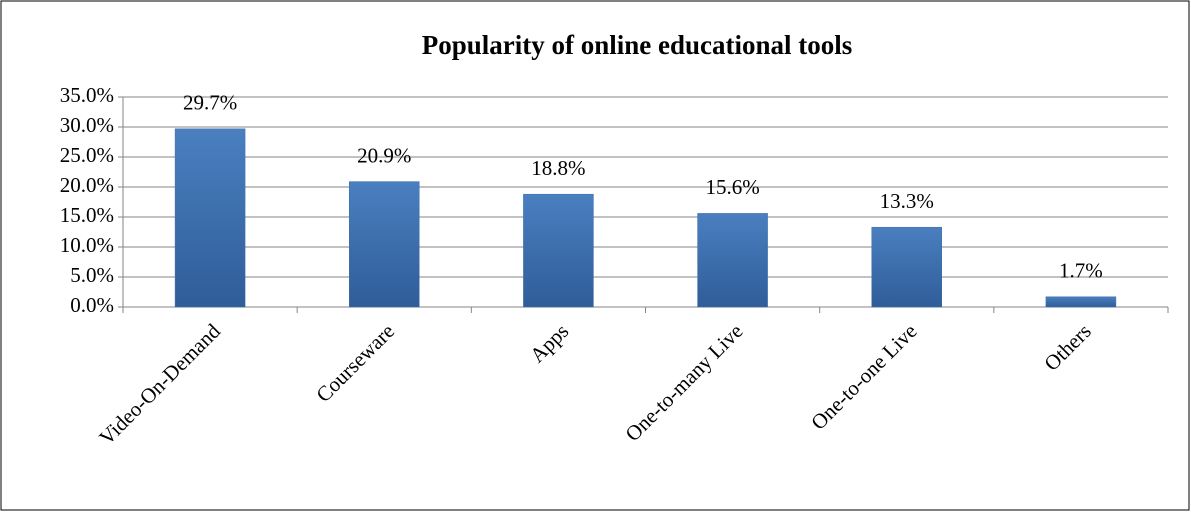 This screenshot has height=512, width=1191. What do you see at coordinates (87, 125) in the screenshot?
I see `y-tick-label: 30.0%` at bounding box center [87, 125].